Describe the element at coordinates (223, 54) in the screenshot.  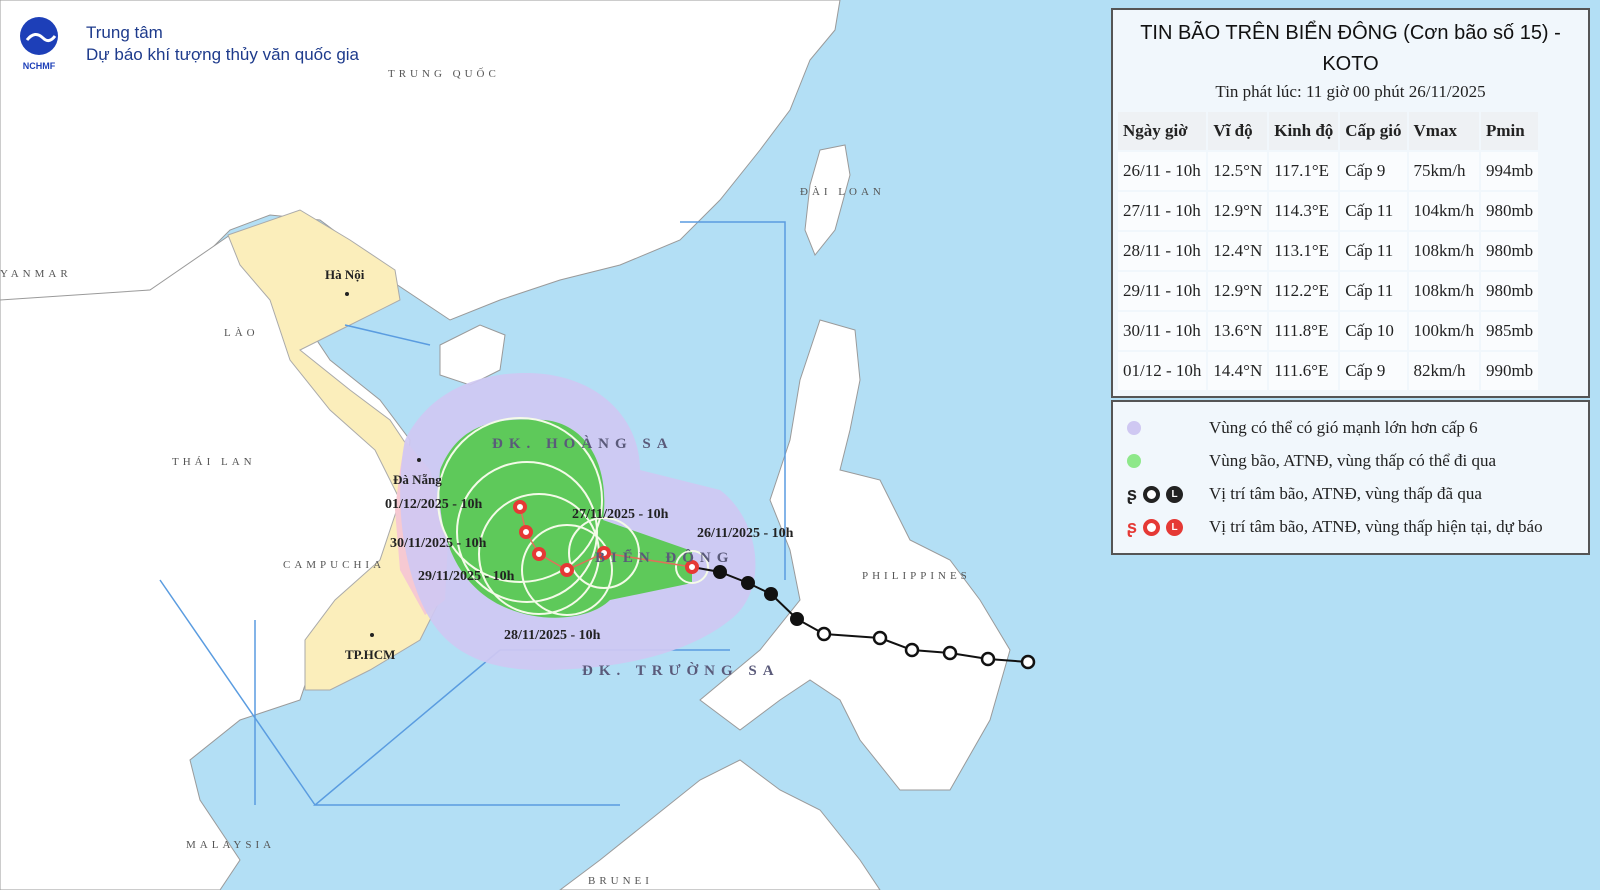
I see `org-line2: Dự báo khí tượng thủy văn quốc gia` at that location.